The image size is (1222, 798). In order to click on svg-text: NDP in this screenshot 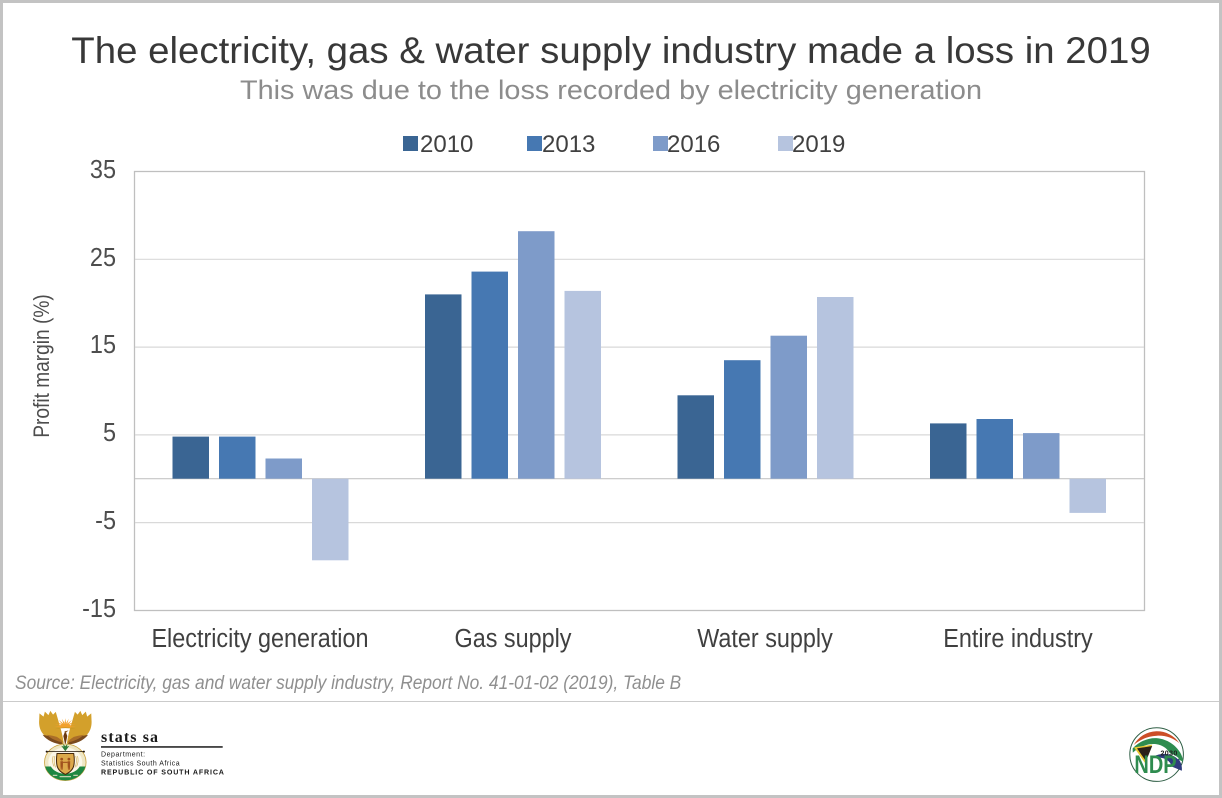, I will do `click(1155, 765)`.